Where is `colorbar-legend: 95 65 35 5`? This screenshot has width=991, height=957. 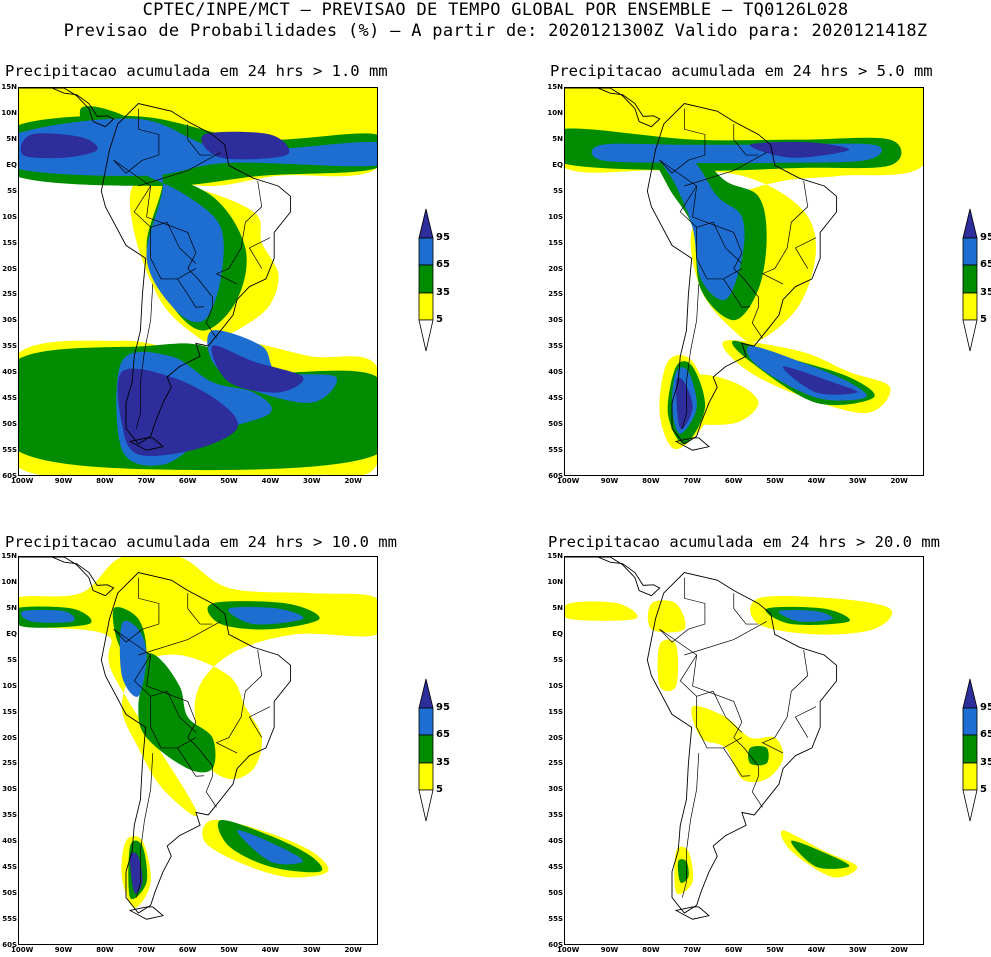 colorbar-legend: 95 65 35 5 is located at coordinates (976, 750).